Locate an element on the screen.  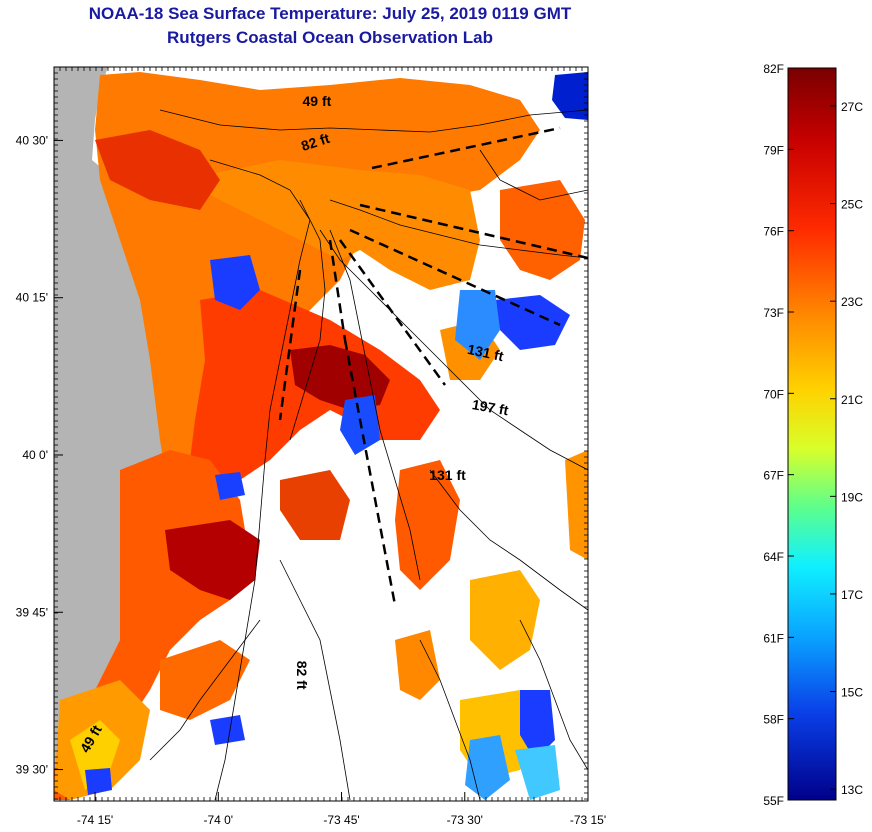
colorbar-c-label: 21C is located at coordinates (852, 400).